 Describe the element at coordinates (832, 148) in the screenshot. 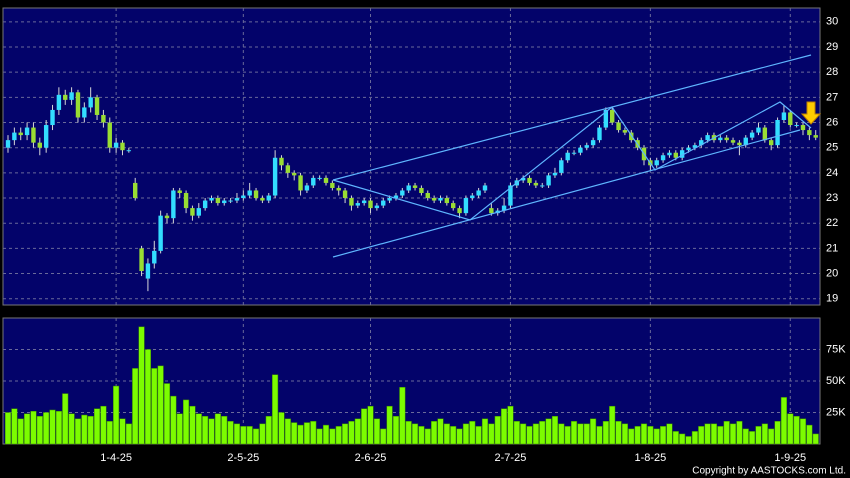

I see `y-tick-label: 25` at that location.